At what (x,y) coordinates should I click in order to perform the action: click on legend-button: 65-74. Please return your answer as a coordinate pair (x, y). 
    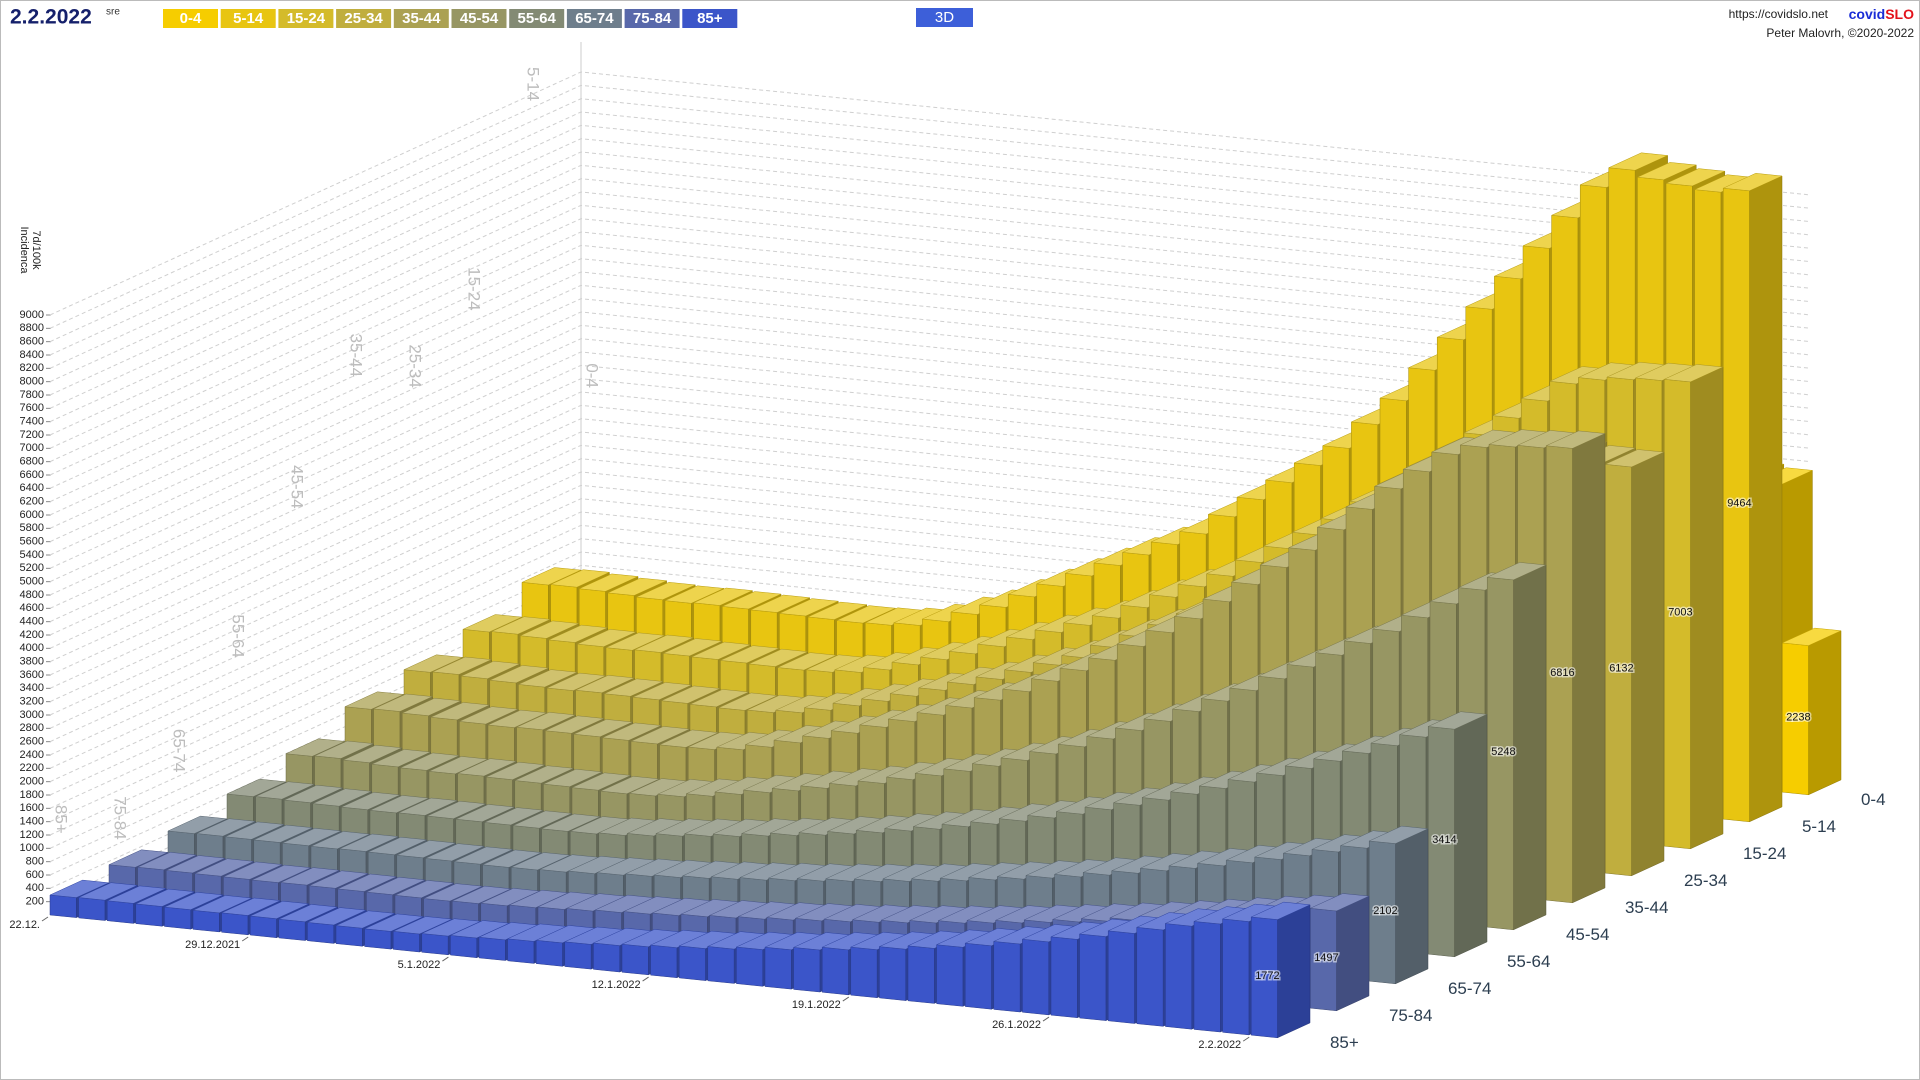
    Looking at the image, I should click on (594, 18).